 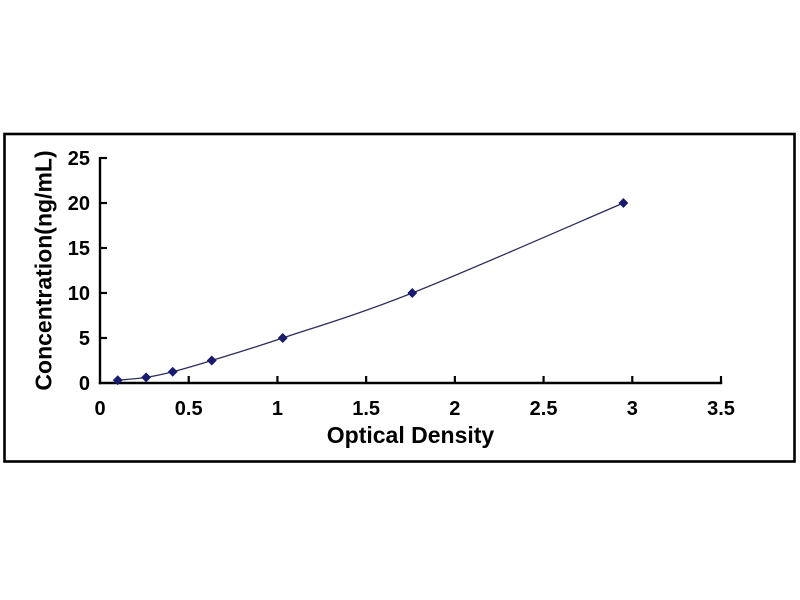 What do you see at coordinates (411, 435) in the screenshot?
I see `x-axis-title: Optical Density` at bounding box center [411, 435].